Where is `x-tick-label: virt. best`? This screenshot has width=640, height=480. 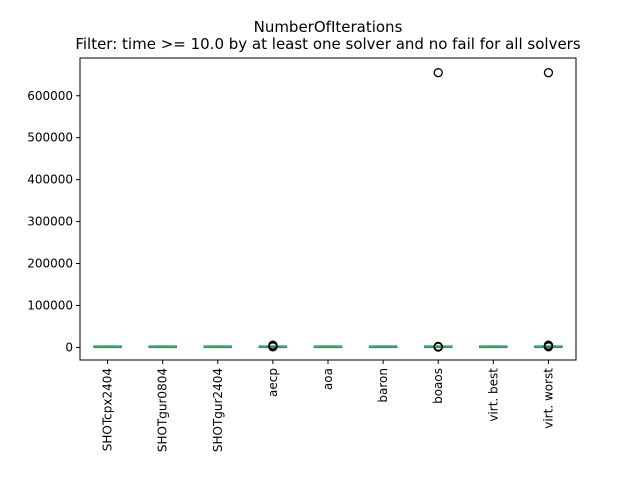
x-tick-label: virt. best is located at coordinates (493, 395).